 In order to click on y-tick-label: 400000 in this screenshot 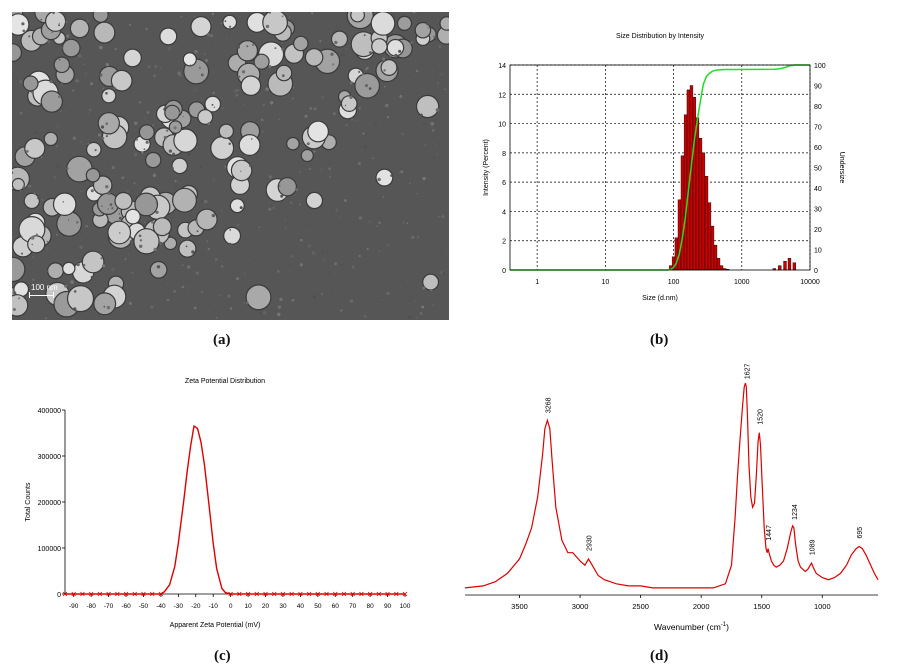, I will do `click(49, 411)`.